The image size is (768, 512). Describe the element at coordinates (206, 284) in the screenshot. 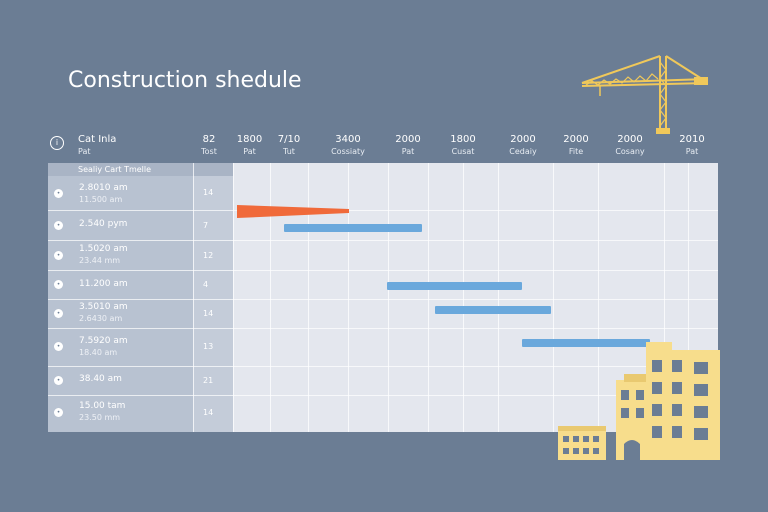

I see `row-value: 4` at that location.